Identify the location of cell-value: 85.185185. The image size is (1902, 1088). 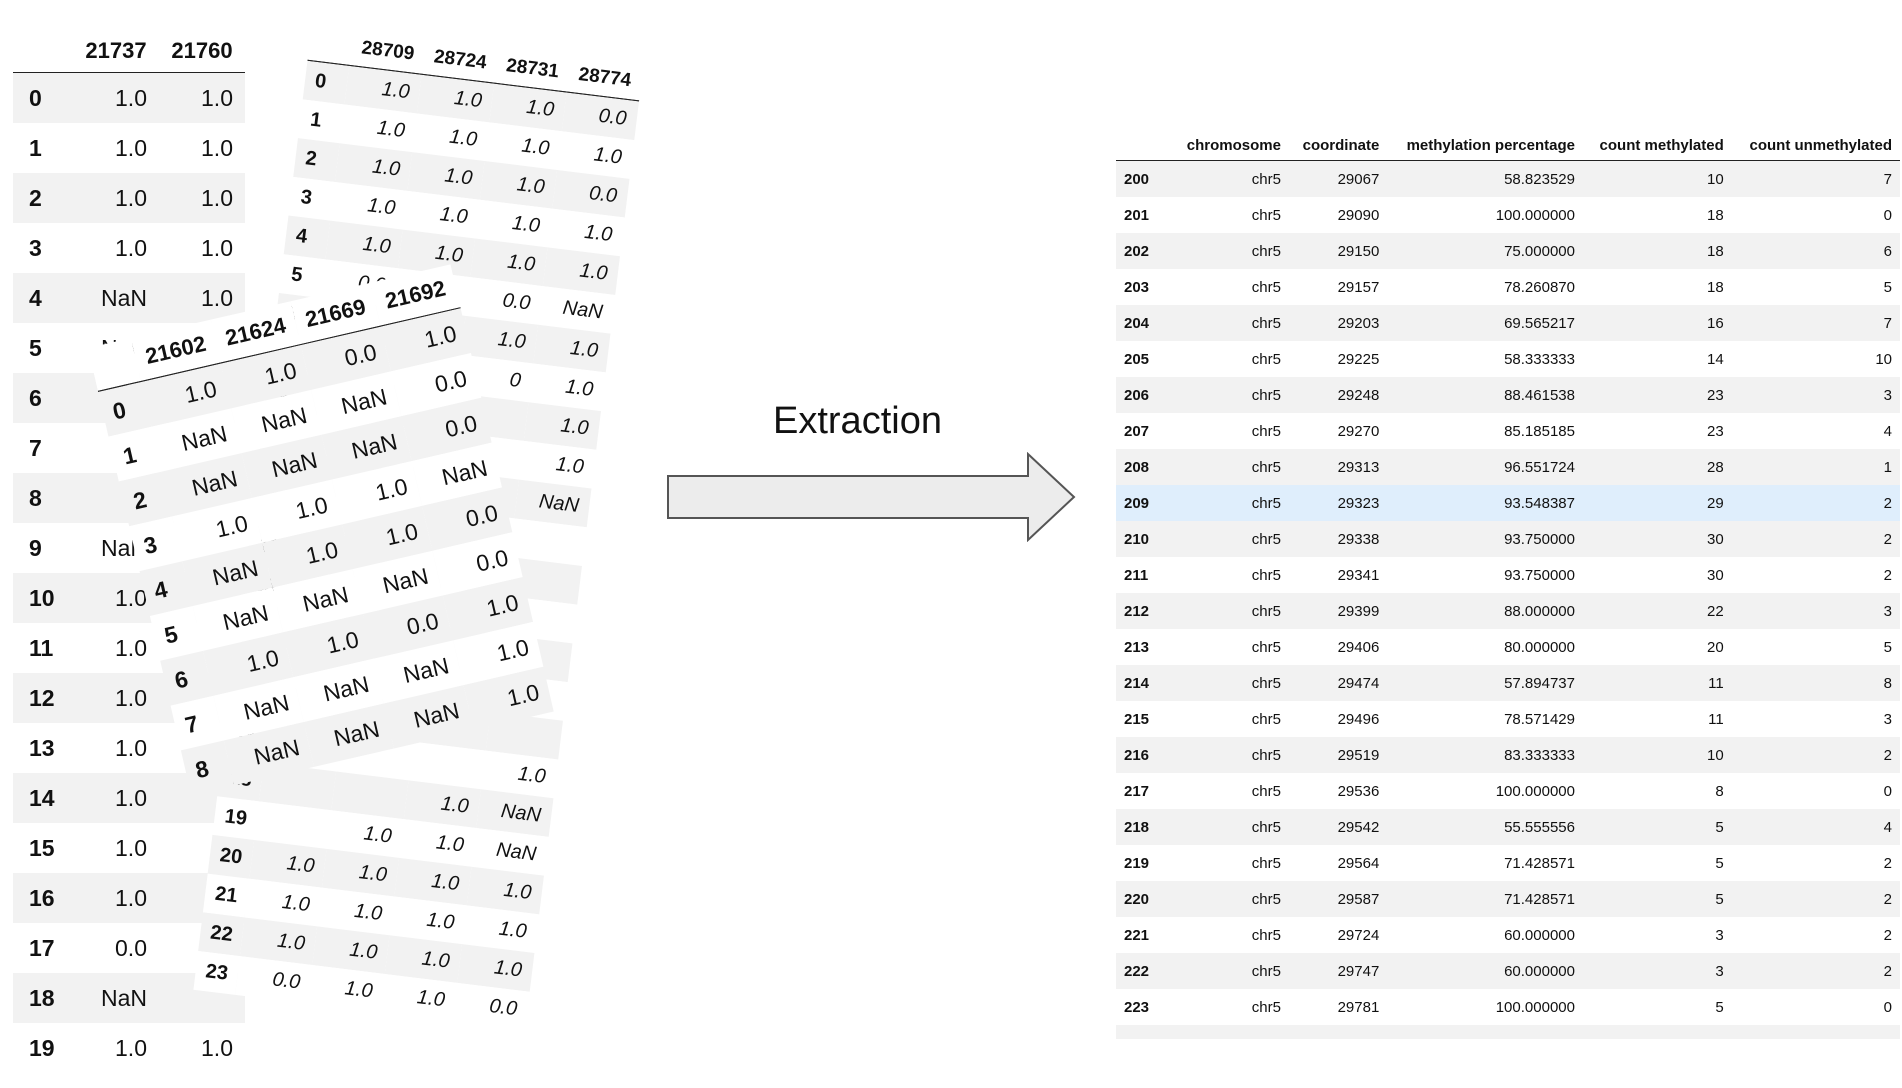
(1485, 431).